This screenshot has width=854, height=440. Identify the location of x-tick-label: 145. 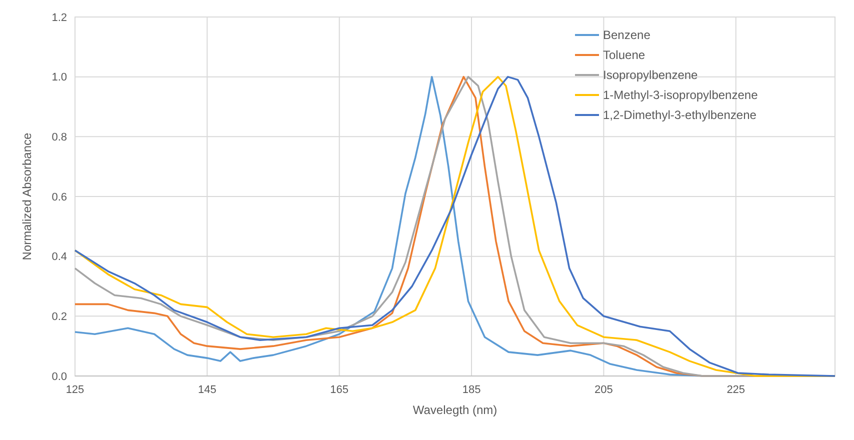
(207, 390).